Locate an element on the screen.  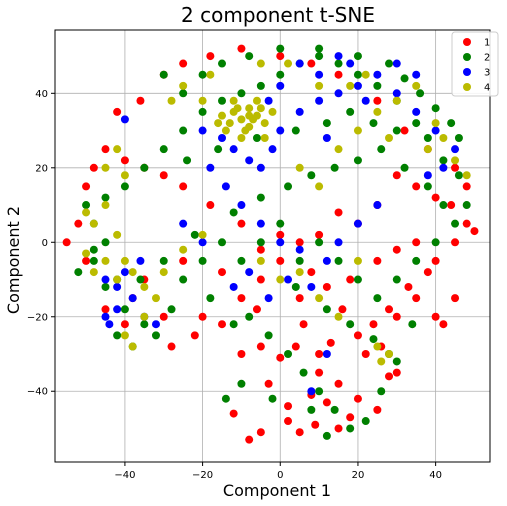
legend-label-1: 1 is located at coordinates (487, 43).